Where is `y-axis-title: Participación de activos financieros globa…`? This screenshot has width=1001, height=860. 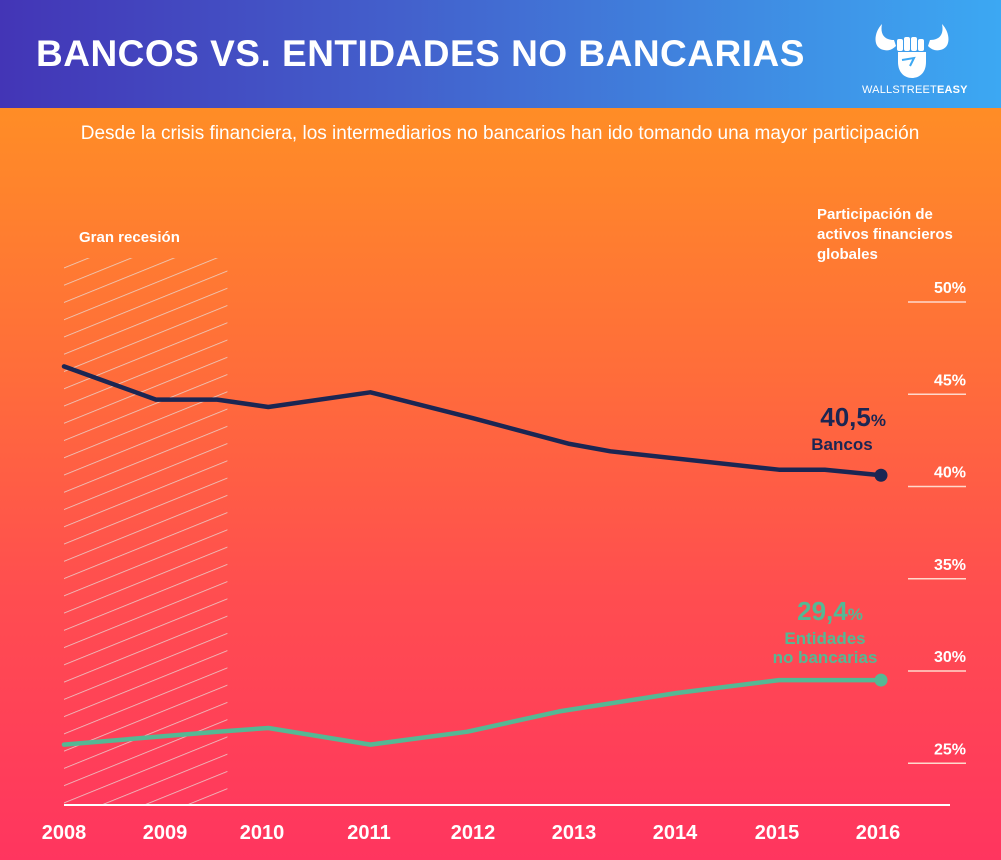
y-axis-title: Participación de activos financieros globa… is located at coordinates (885, 235).